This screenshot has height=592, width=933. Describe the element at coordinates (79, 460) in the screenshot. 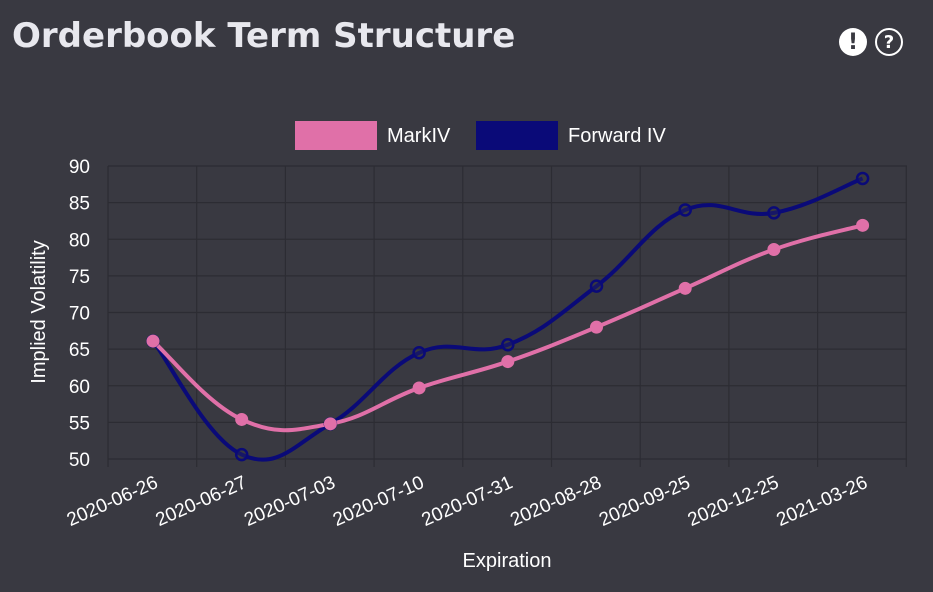

I see `y-tick-label: 50` at that location.